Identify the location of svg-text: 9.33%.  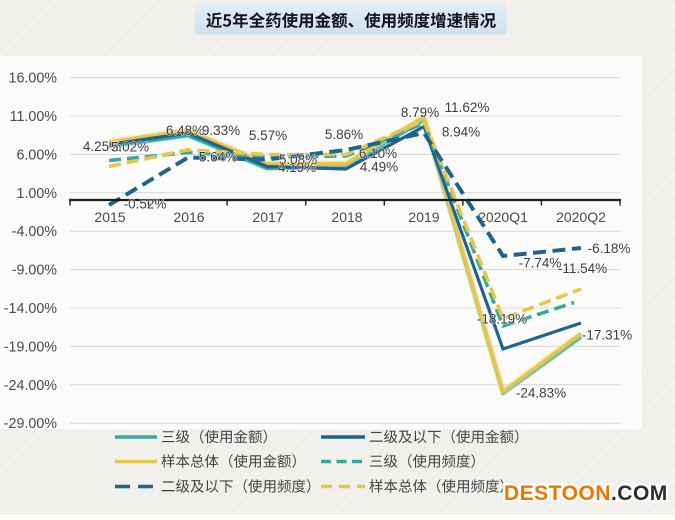
(221, 130).